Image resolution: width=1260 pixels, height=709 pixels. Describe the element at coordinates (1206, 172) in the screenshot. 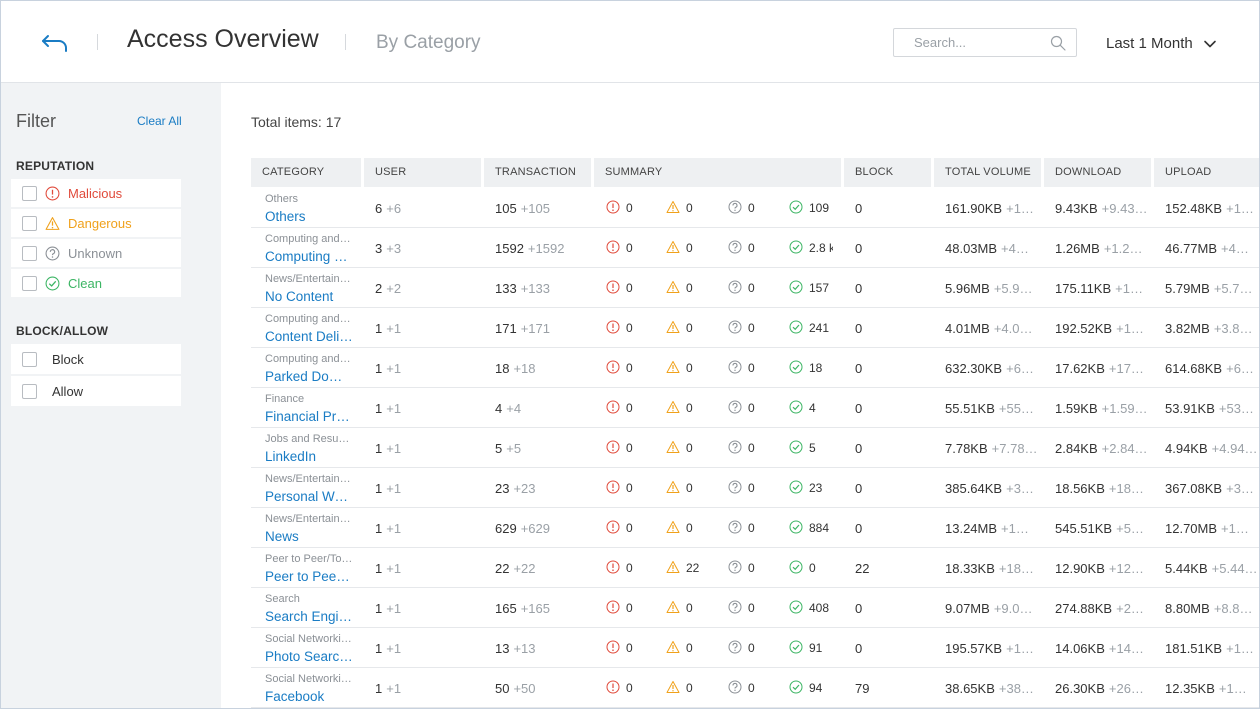

I see `col-header-upload: UPLOAD` at that location.